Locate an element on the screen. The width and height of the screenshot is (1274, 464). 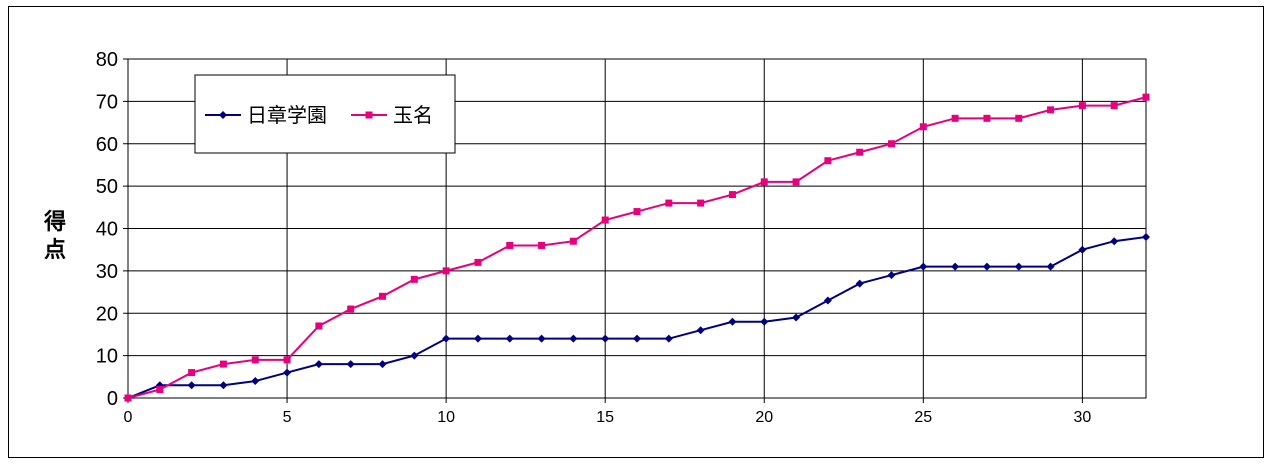
y-tick-label: 0 is located at coordinates (112, 399).